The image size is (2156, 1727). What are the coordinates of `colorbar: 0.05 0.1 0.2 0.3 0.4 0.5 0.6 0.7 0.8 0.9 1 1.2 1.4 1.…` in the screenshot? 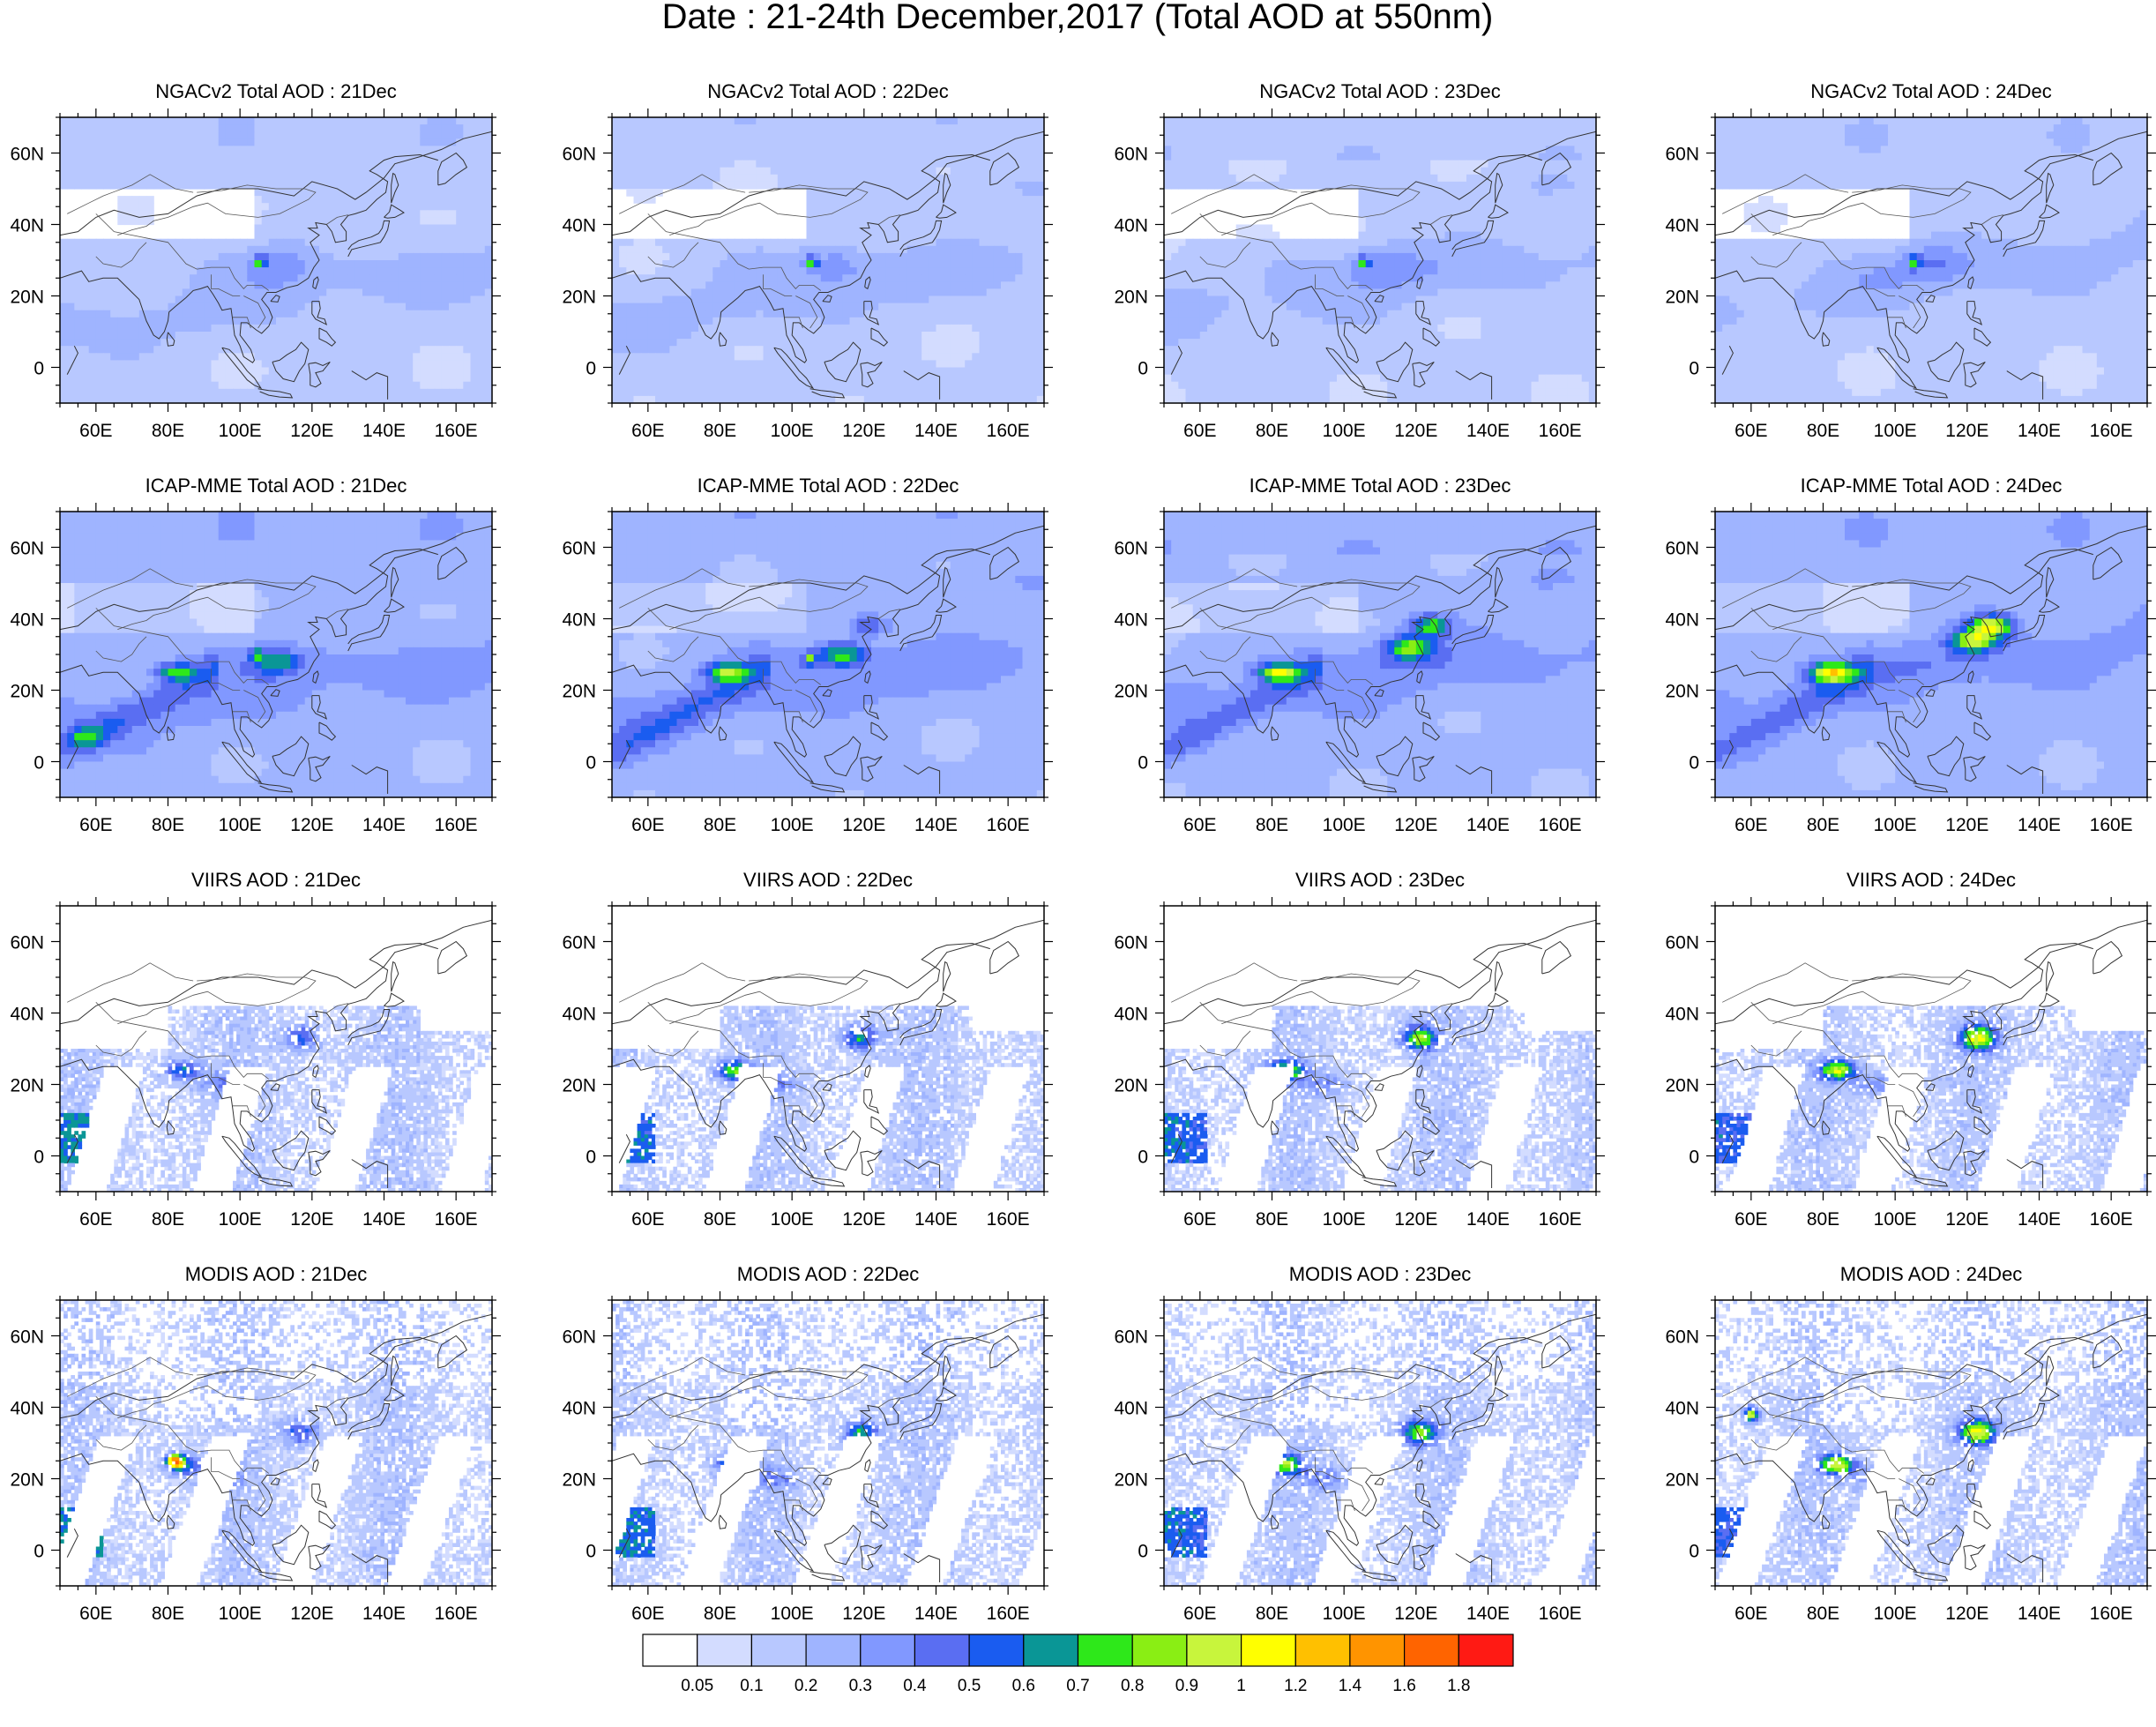 It's located at (1078, 1664).